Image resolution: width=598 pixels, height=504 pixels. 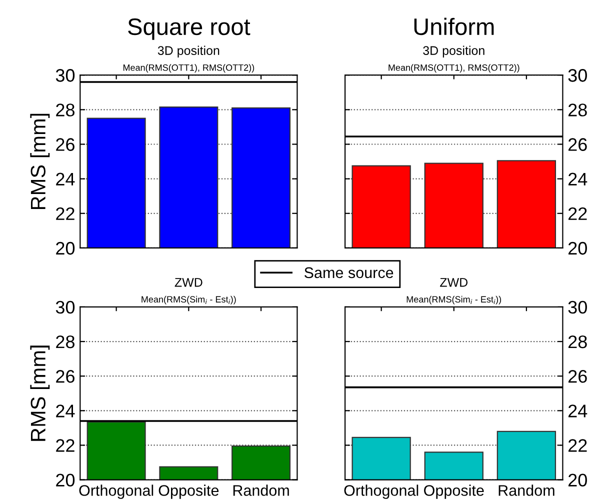 I want to click on chart-title: Square root, so click(x=189, y=29).